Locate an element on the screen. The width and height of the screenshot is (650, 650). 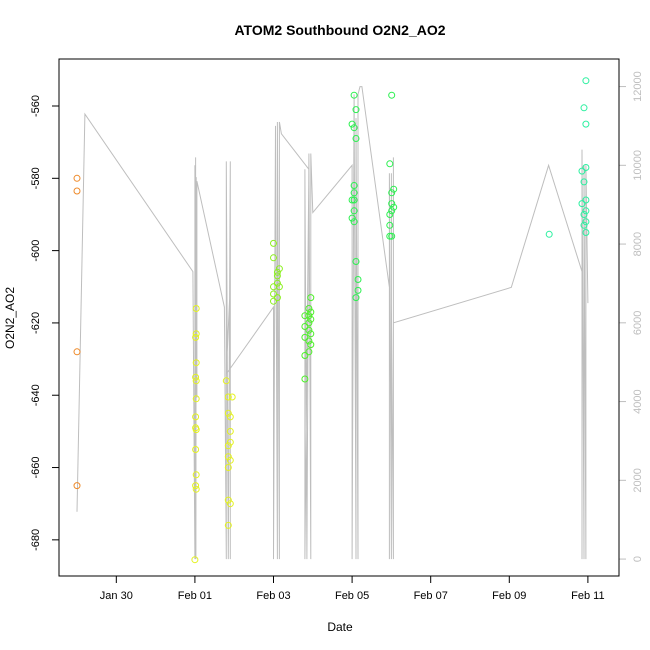
y2-tick-label: 6000 is located at coordinates (638, 323).